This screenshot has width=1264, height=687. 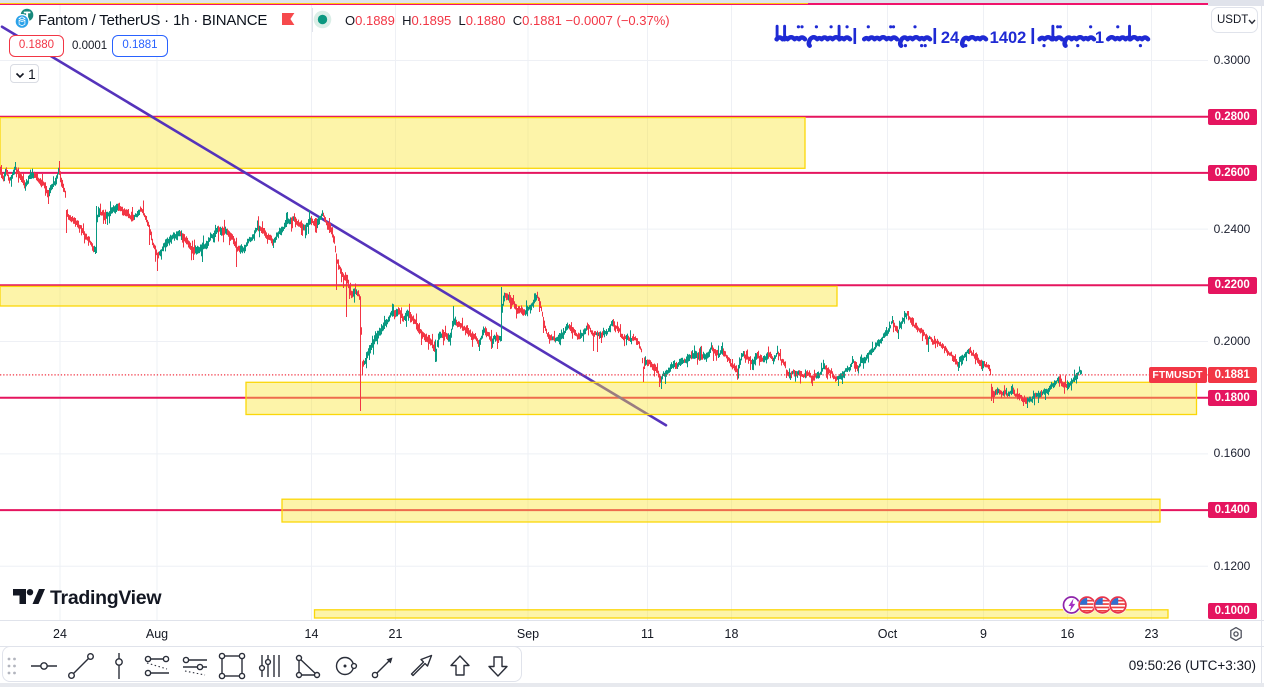 I want to click on svg-text: 24, so click(x=950, y=38).